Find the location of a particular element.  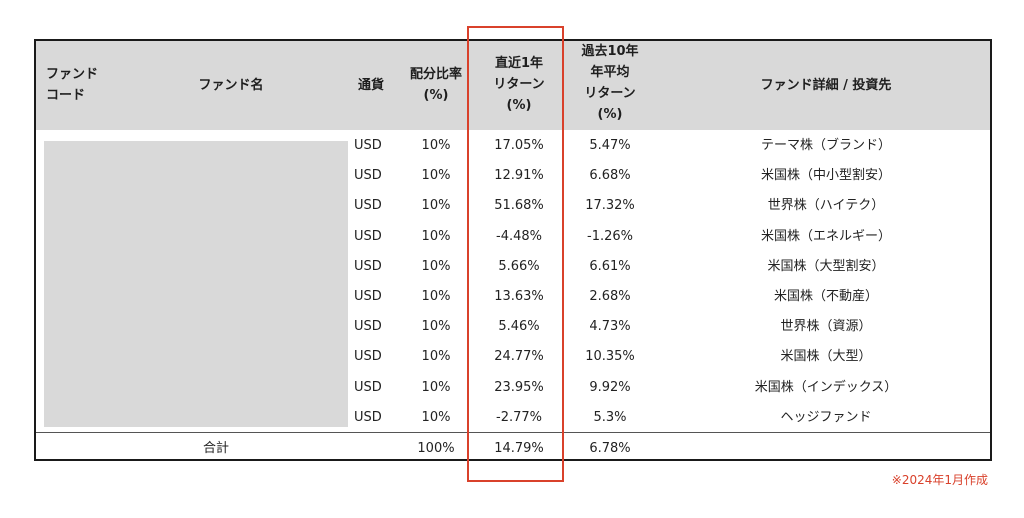

total-return-1y: 14.79% is located at coordinates (519, 448).